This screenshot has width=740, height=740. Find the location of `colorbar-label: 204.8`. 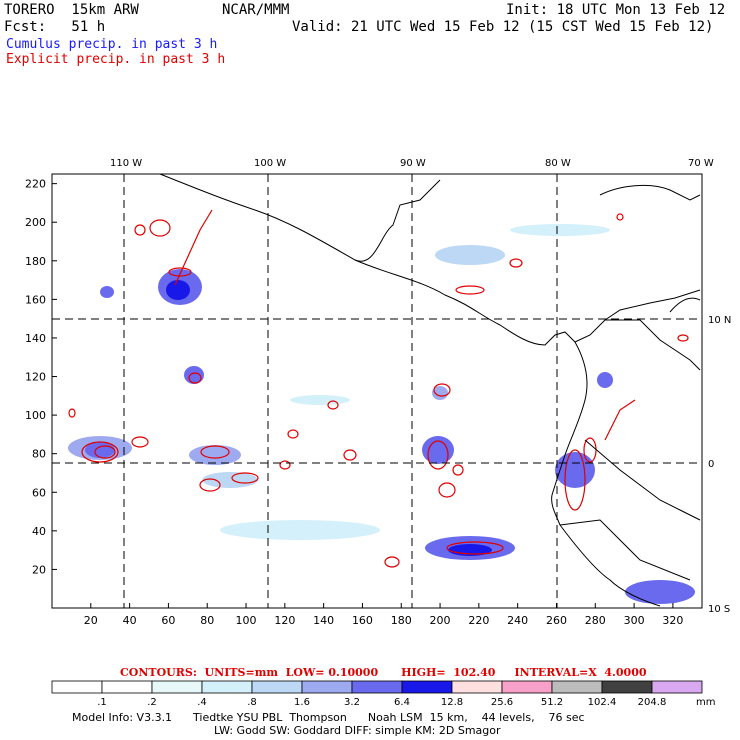

colorbar-label: 204.8 is located at coordinates (652, 702).